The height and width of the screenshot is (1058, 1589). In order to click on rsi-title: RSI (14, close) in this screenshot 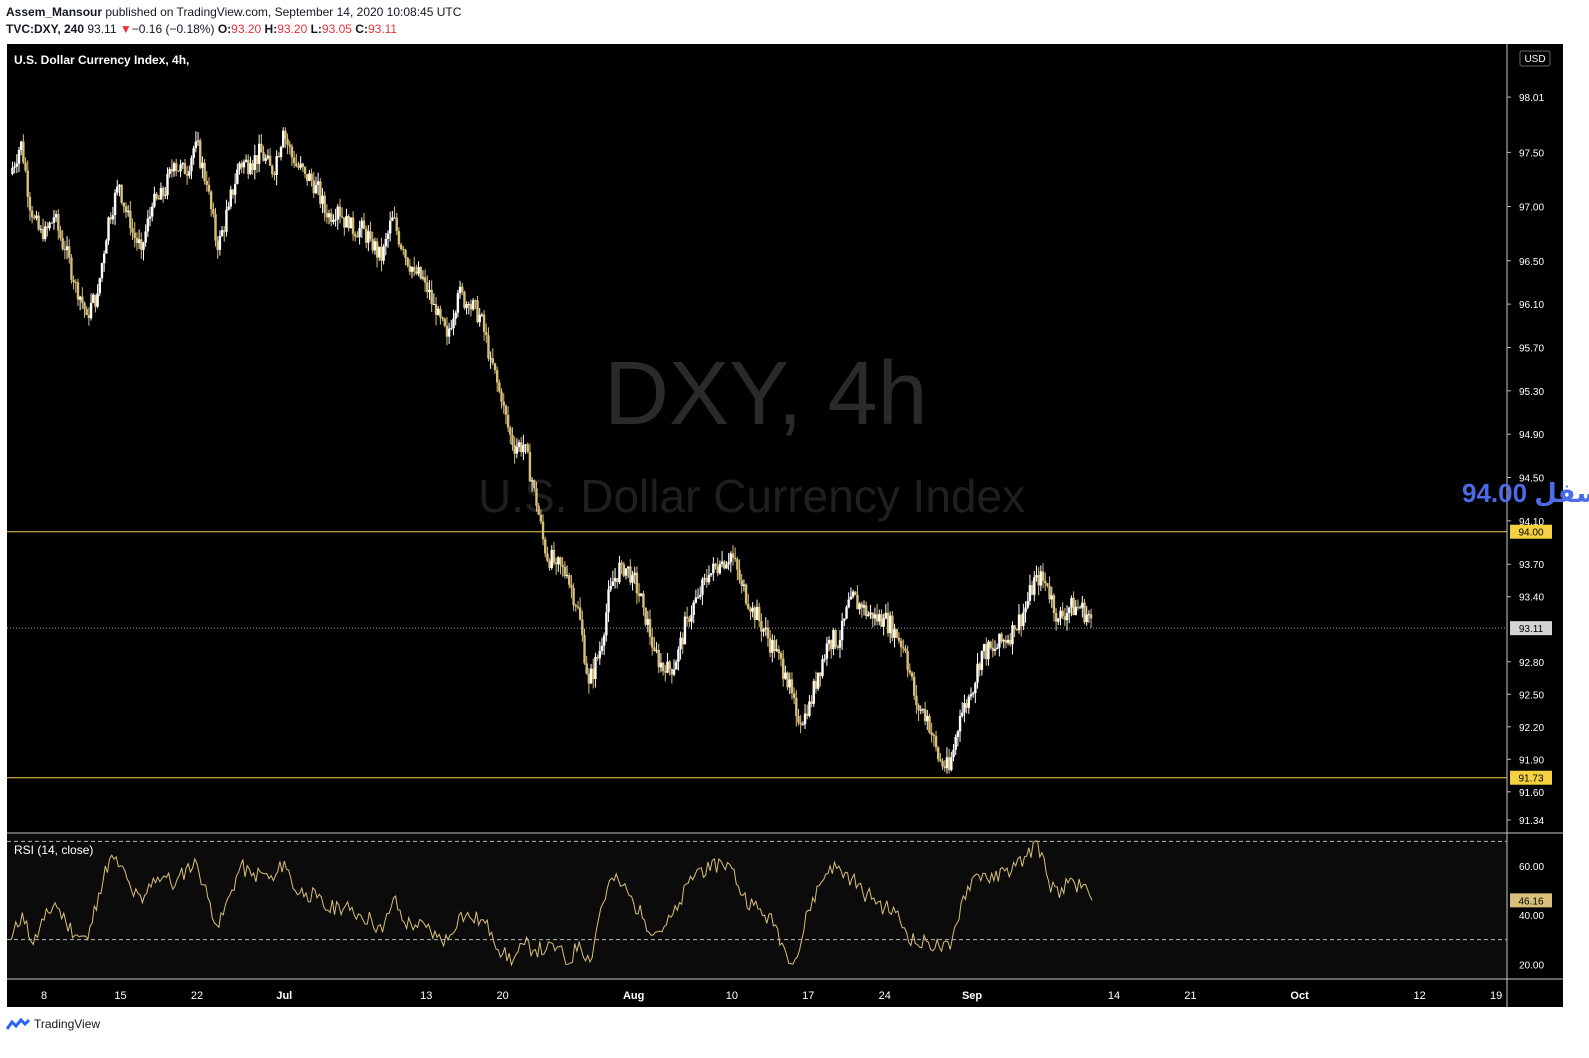, I will do `click(53, 850)`.